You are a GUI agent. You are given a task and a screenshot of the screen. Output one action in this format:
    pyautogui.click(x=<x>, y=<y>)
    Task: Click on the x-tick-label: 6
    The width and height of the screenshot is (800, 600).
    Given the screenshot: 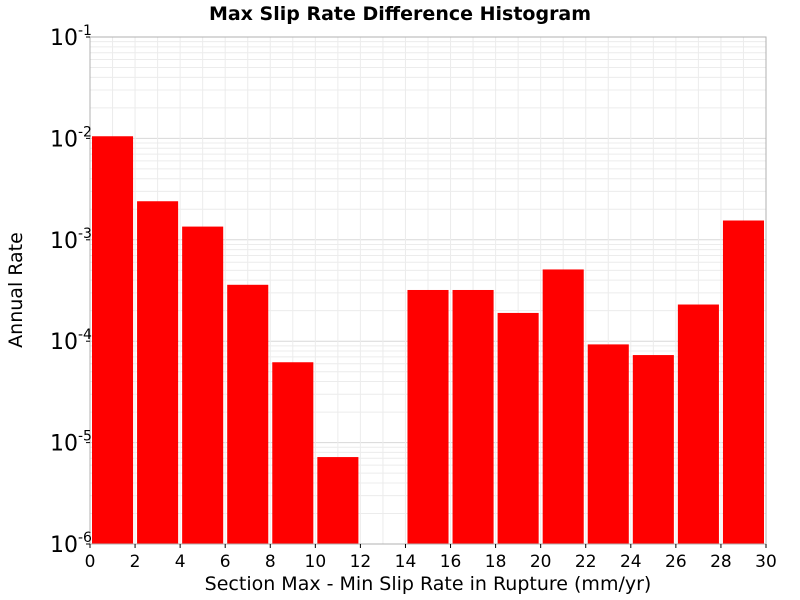 What is the action you would take?
    pyautogui.click(x=225, y=562)
    